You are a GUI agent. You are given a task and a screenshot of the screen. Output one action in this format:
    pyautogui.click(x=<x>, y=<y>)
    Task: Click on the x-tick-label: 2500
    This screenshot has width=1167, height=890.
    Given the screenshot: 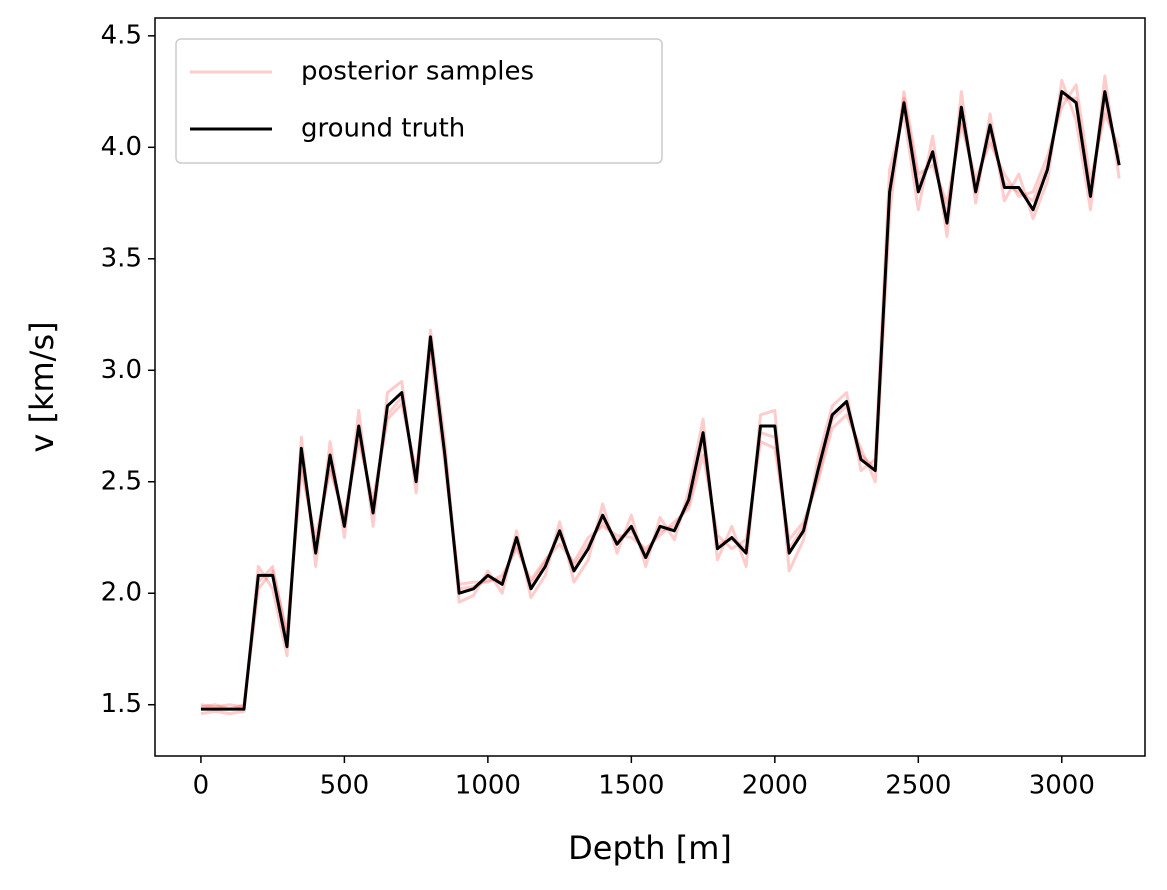 What is the action you would take?
    pyautogui.click(x=918, y=786)
    